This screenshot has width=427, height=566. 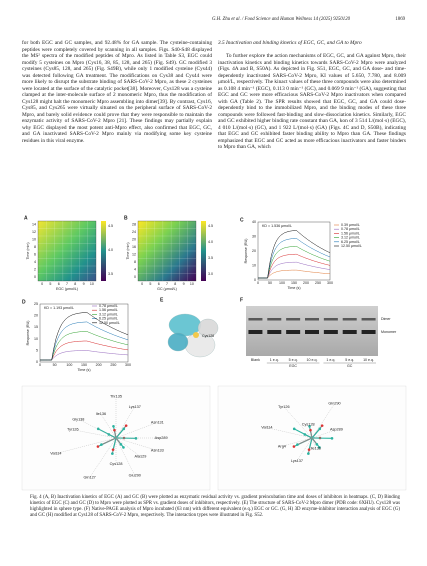 I want to click on x-tick-label: 300, so click(x=128, y=365).